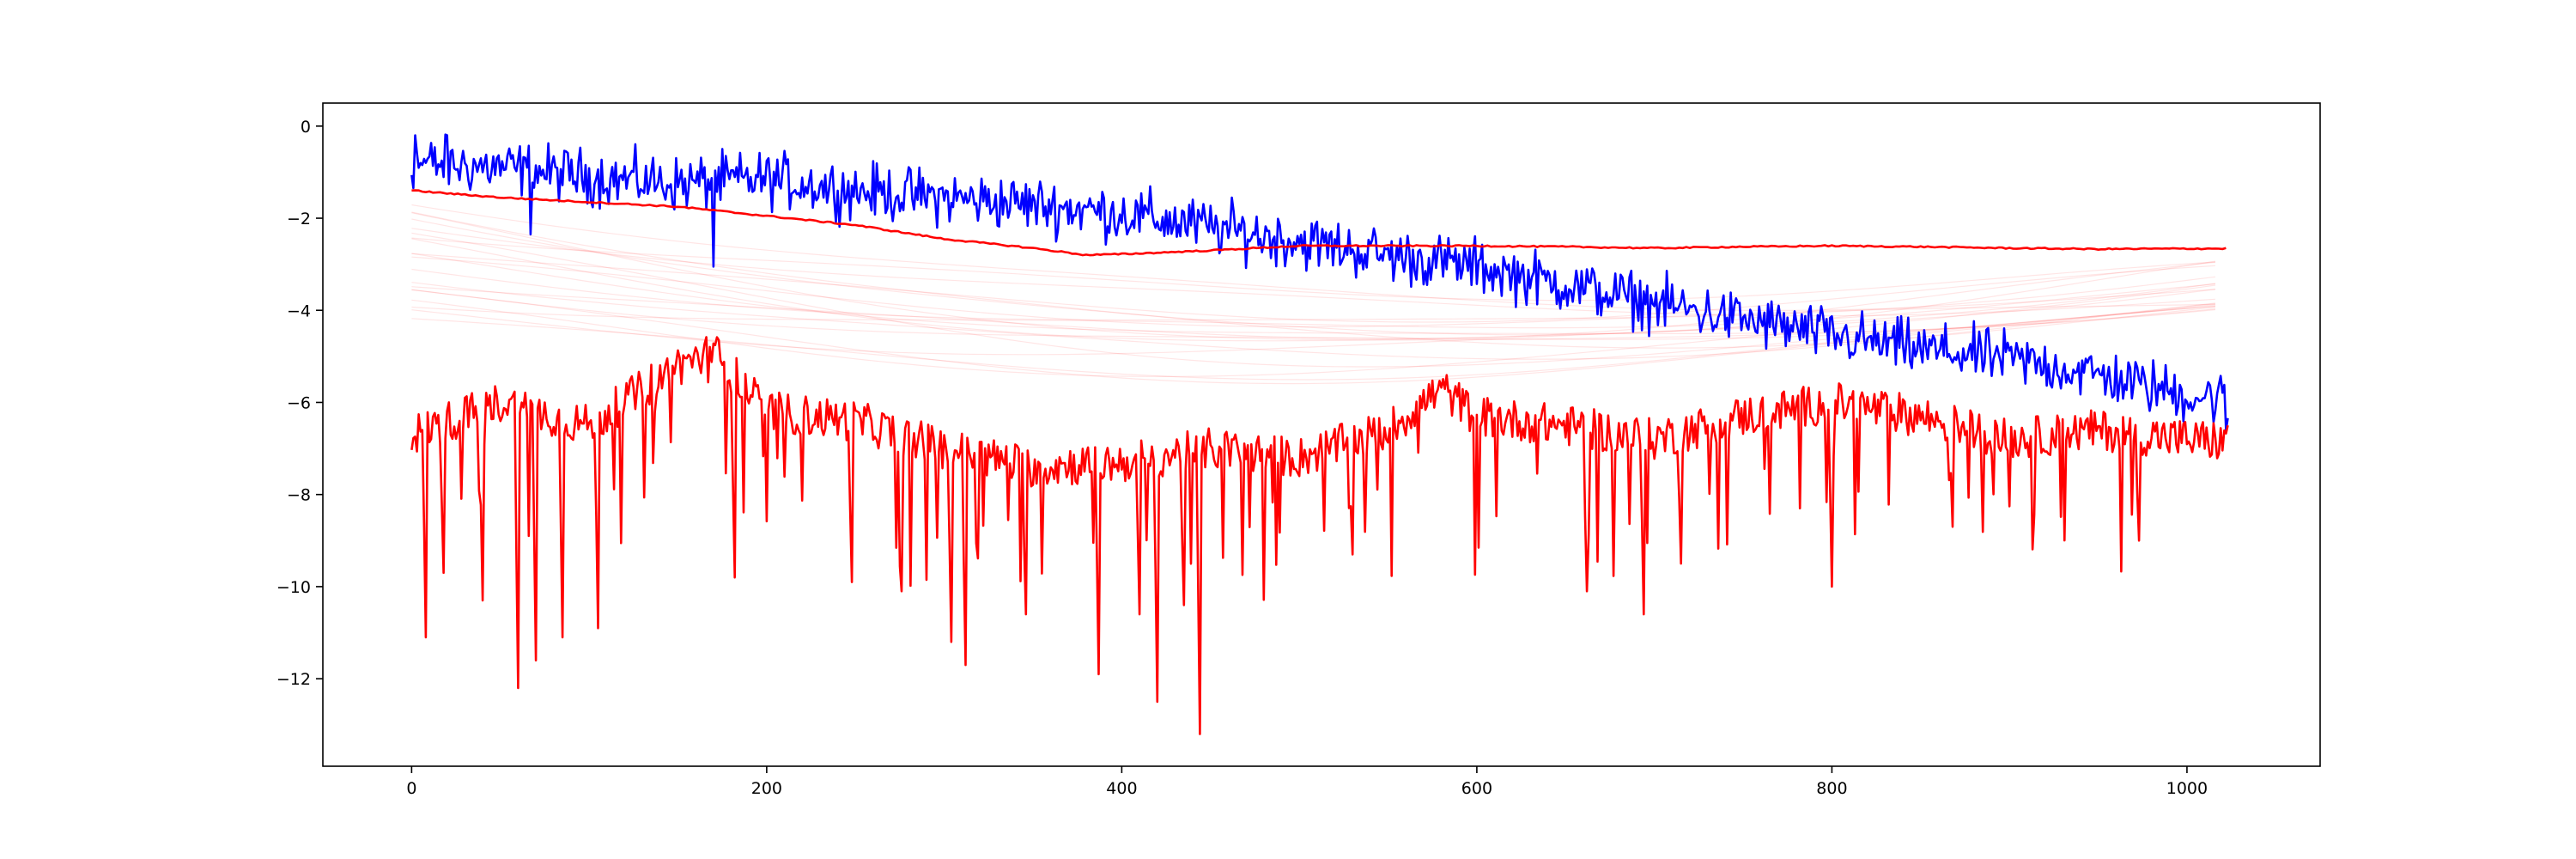 The height and width of the screenshot is (859, 2576). I want to click on y-tick-label: −6, so click(299, 403).